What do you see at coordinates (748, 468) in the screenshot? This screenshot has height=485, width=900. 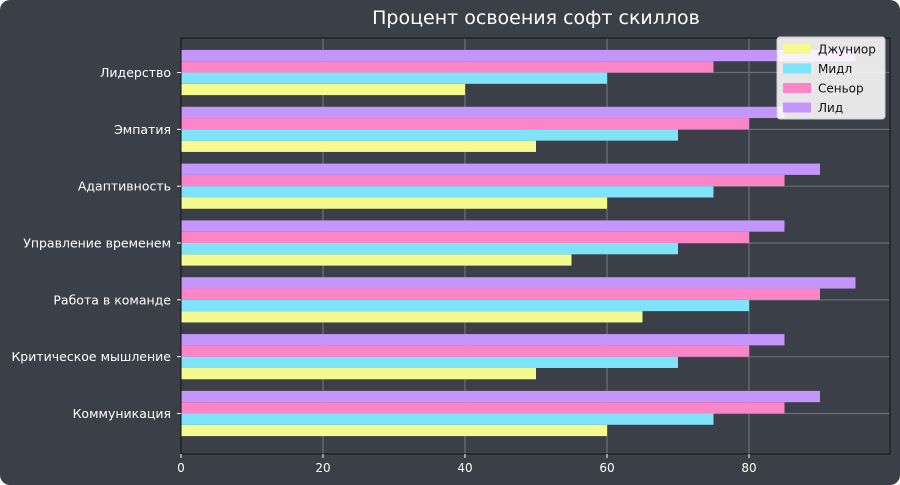 I see `x-tick-label-4: 80` at bounding box center [748, 468].